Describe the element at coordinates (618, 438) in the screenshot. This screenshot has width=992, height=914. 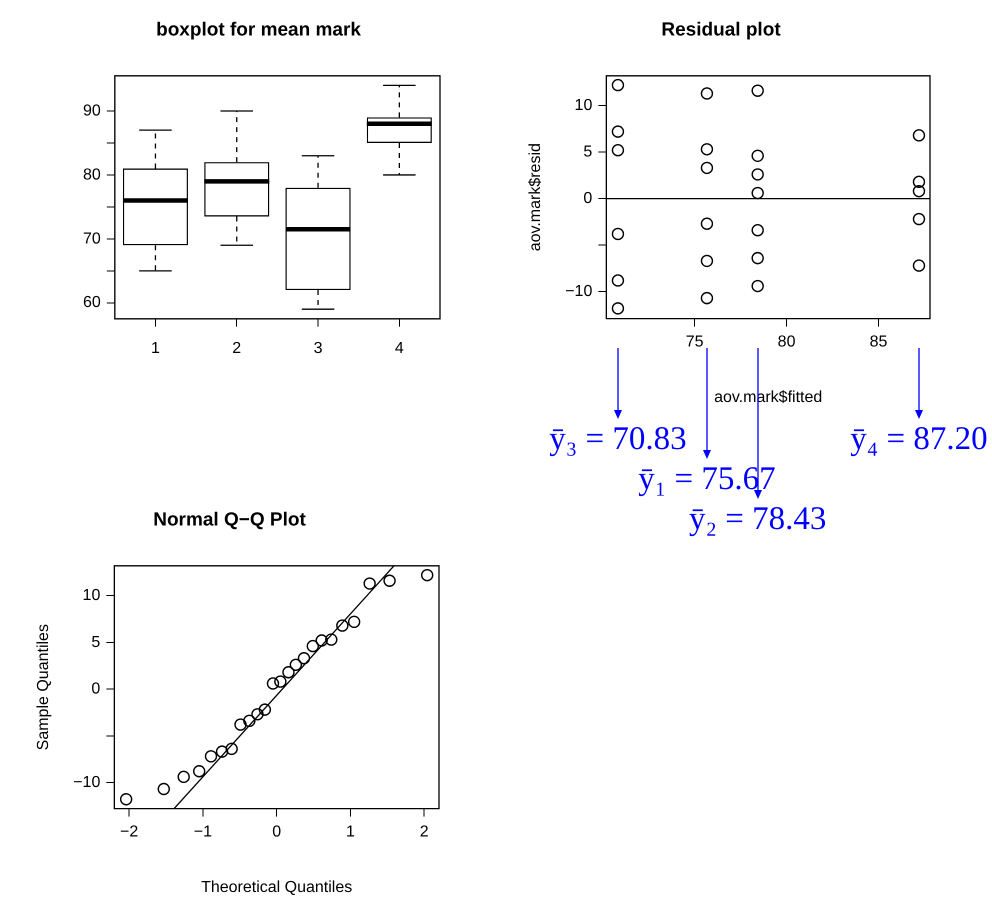
I see `text: ȳ₃ = 70.83` at that location.